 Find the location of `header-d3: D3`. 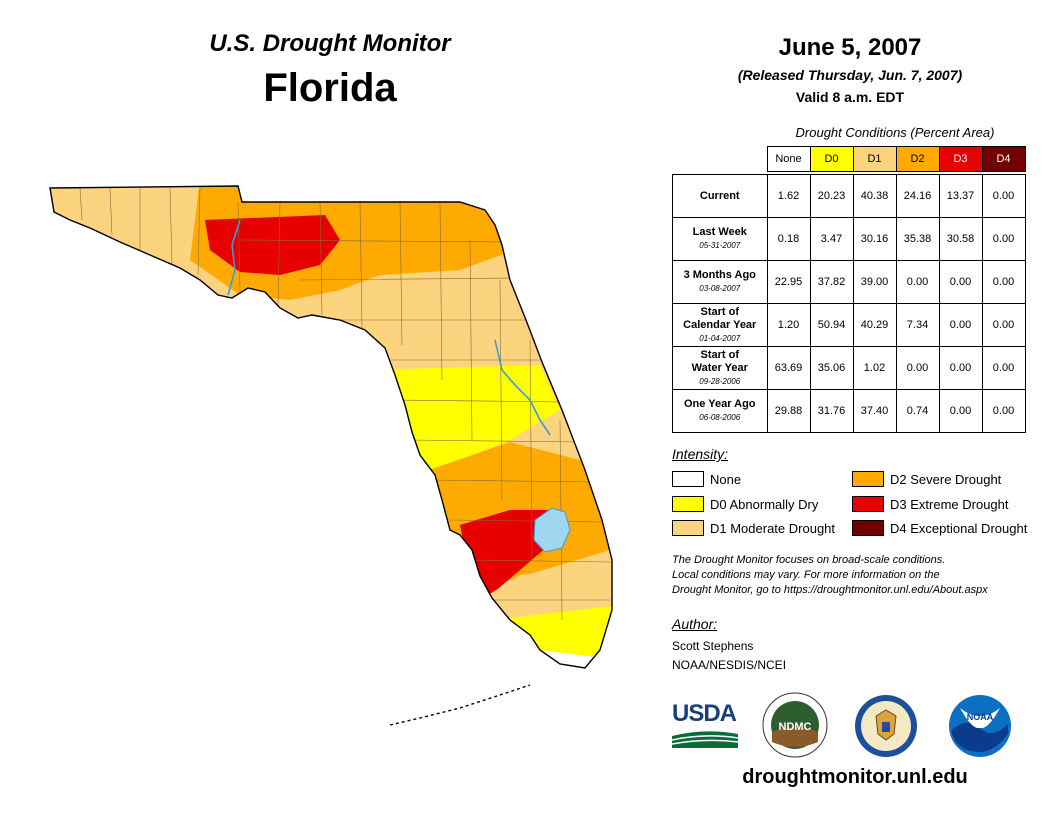

header-d3: D3 is located at coordinates (960, 159).